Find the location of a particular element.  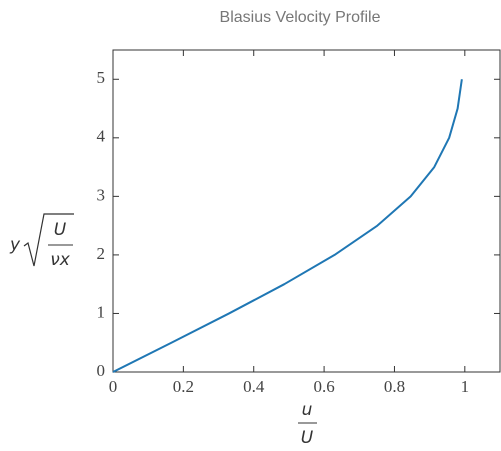

y-tick-label: 4 is located at coordinates (101, 136).